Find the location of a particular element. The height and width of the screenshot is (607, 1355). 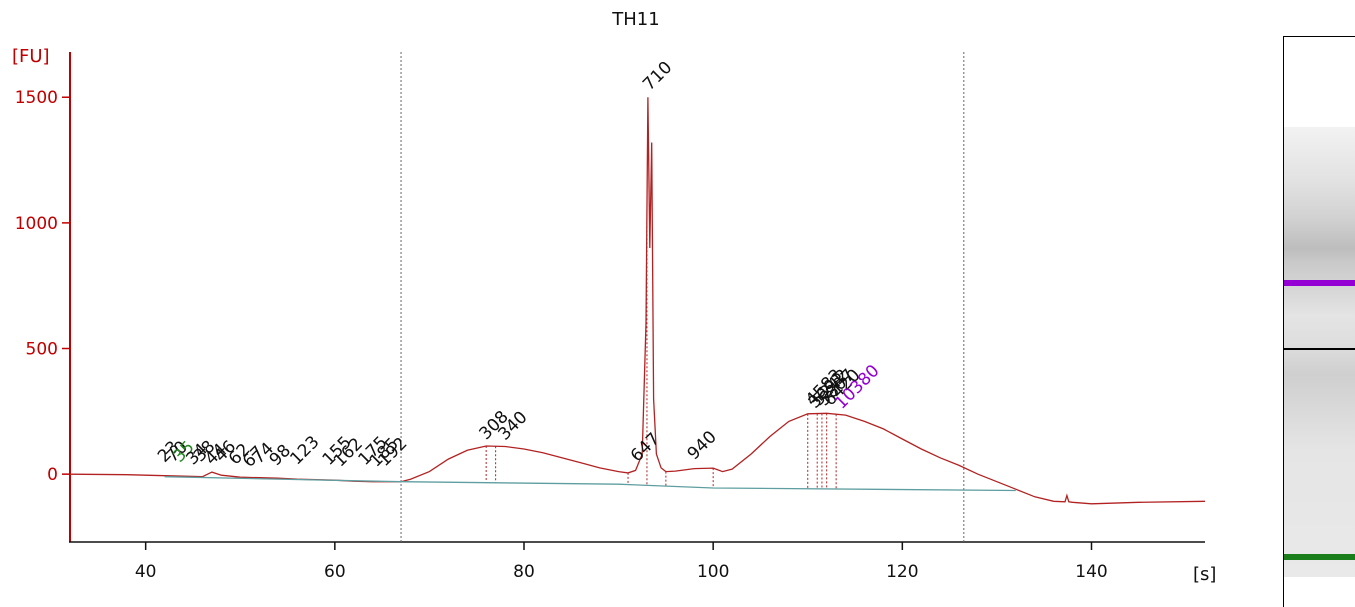

peak-label: 710 is located at coordinates (657, 76).